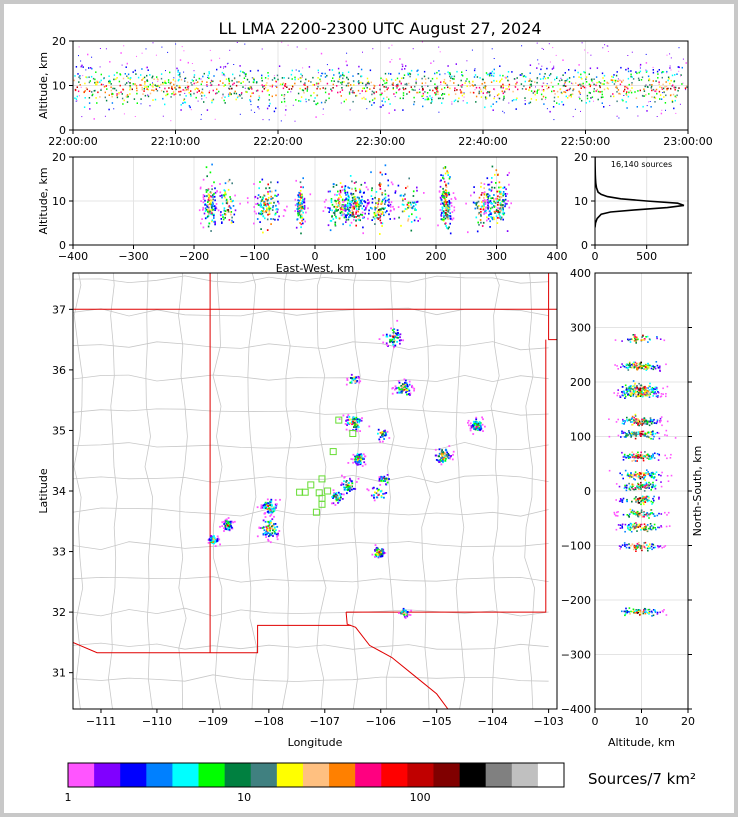  I want to click on x-tick-label: 400, so click(557, 256).